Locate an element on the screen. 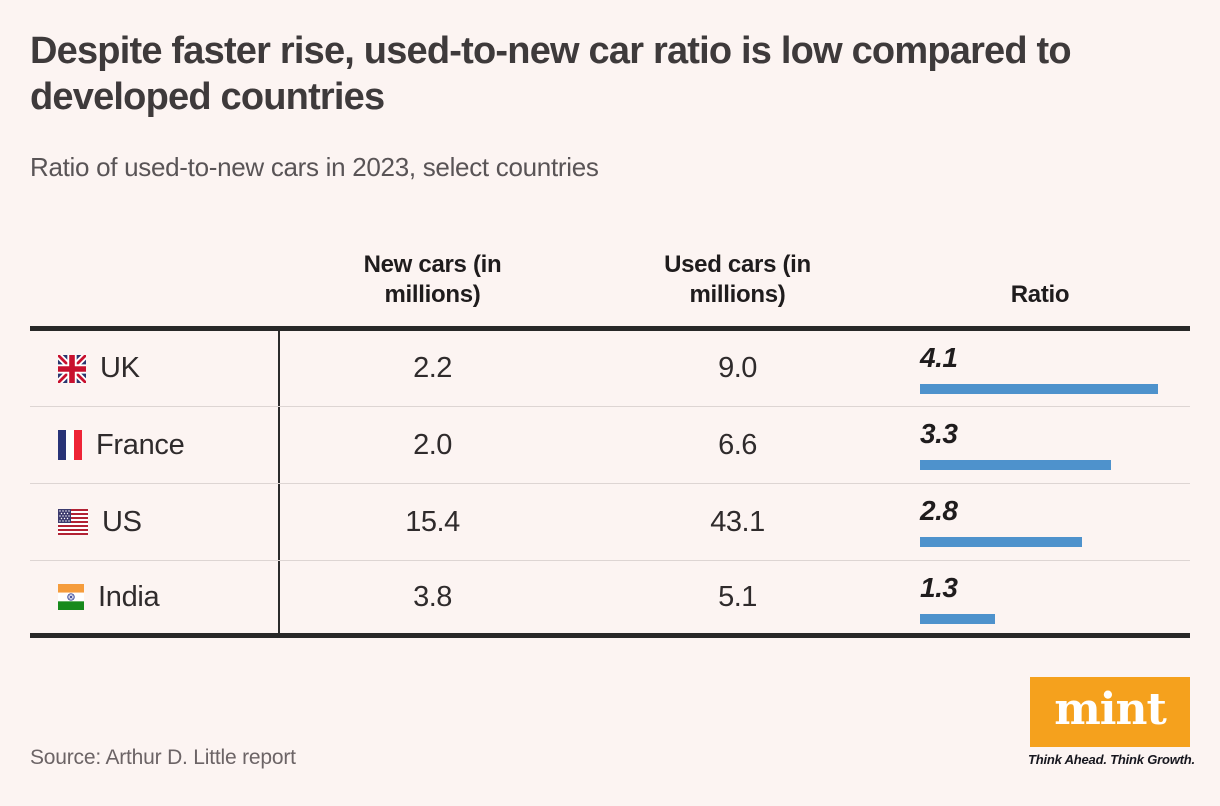 The image size is (1220, 806). column-header-label: Ratio is located at coordinates (1040, 294).